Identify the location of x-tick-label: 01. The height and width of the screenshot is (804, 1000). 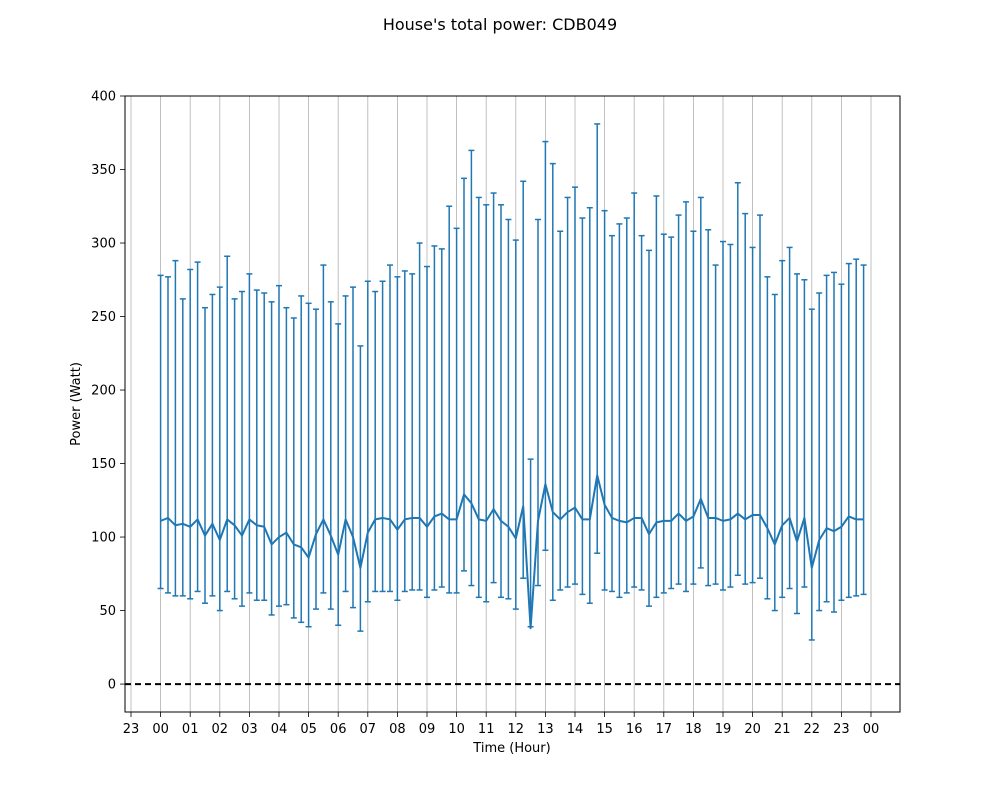
(190, 729).